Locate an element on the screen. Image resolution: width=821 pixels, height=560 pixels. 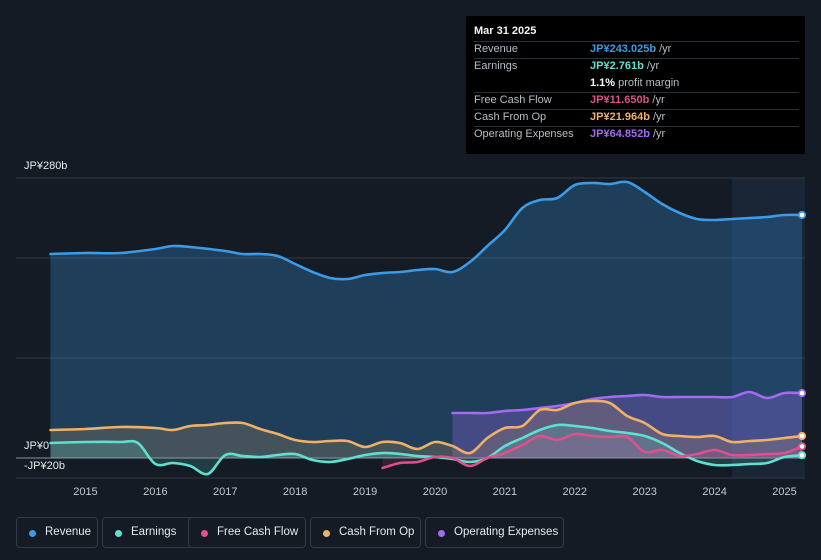
x-tick-label: 2016 is located at coordinates (155, 492).